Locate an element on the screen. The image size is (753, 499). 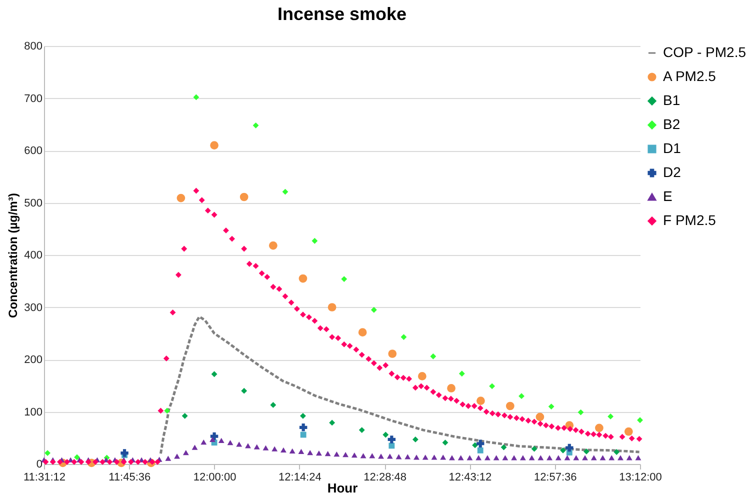
chart-title: Incense smoke is located at coordinates (342, 14).